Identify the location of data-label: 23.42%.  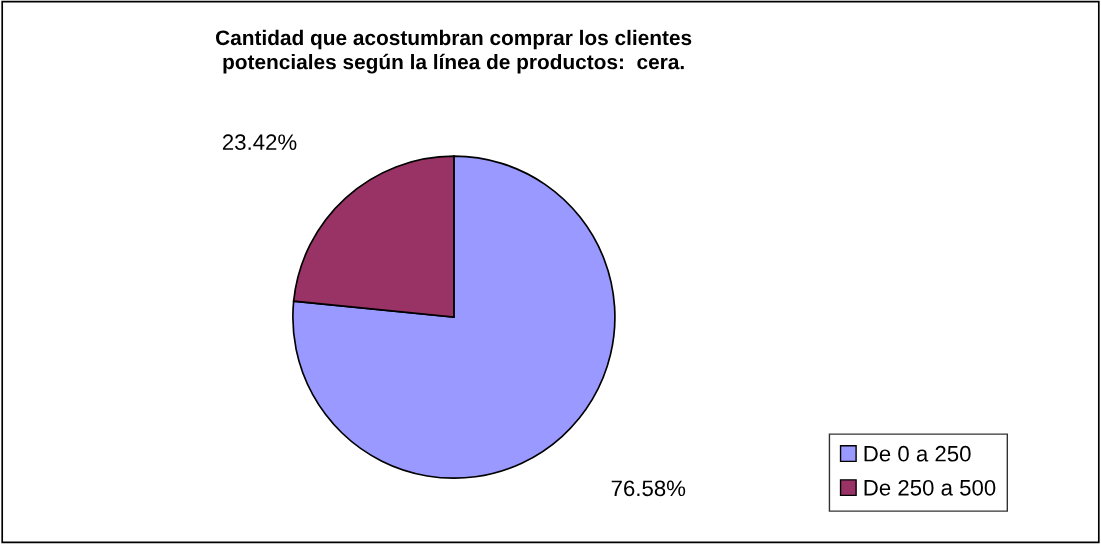
(259, 142).